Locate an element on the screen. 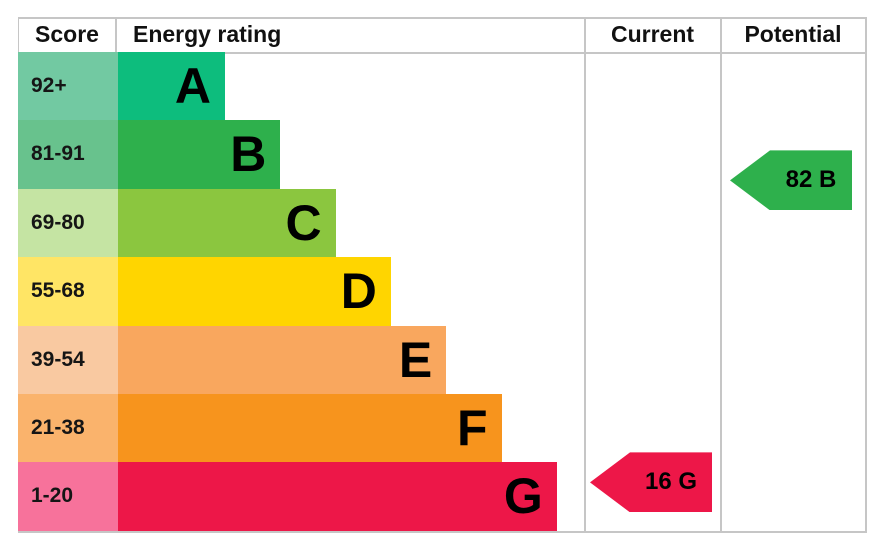 This screenshot has height=556, width=886. band-bar-B: B is located at coordinates (199, 154).